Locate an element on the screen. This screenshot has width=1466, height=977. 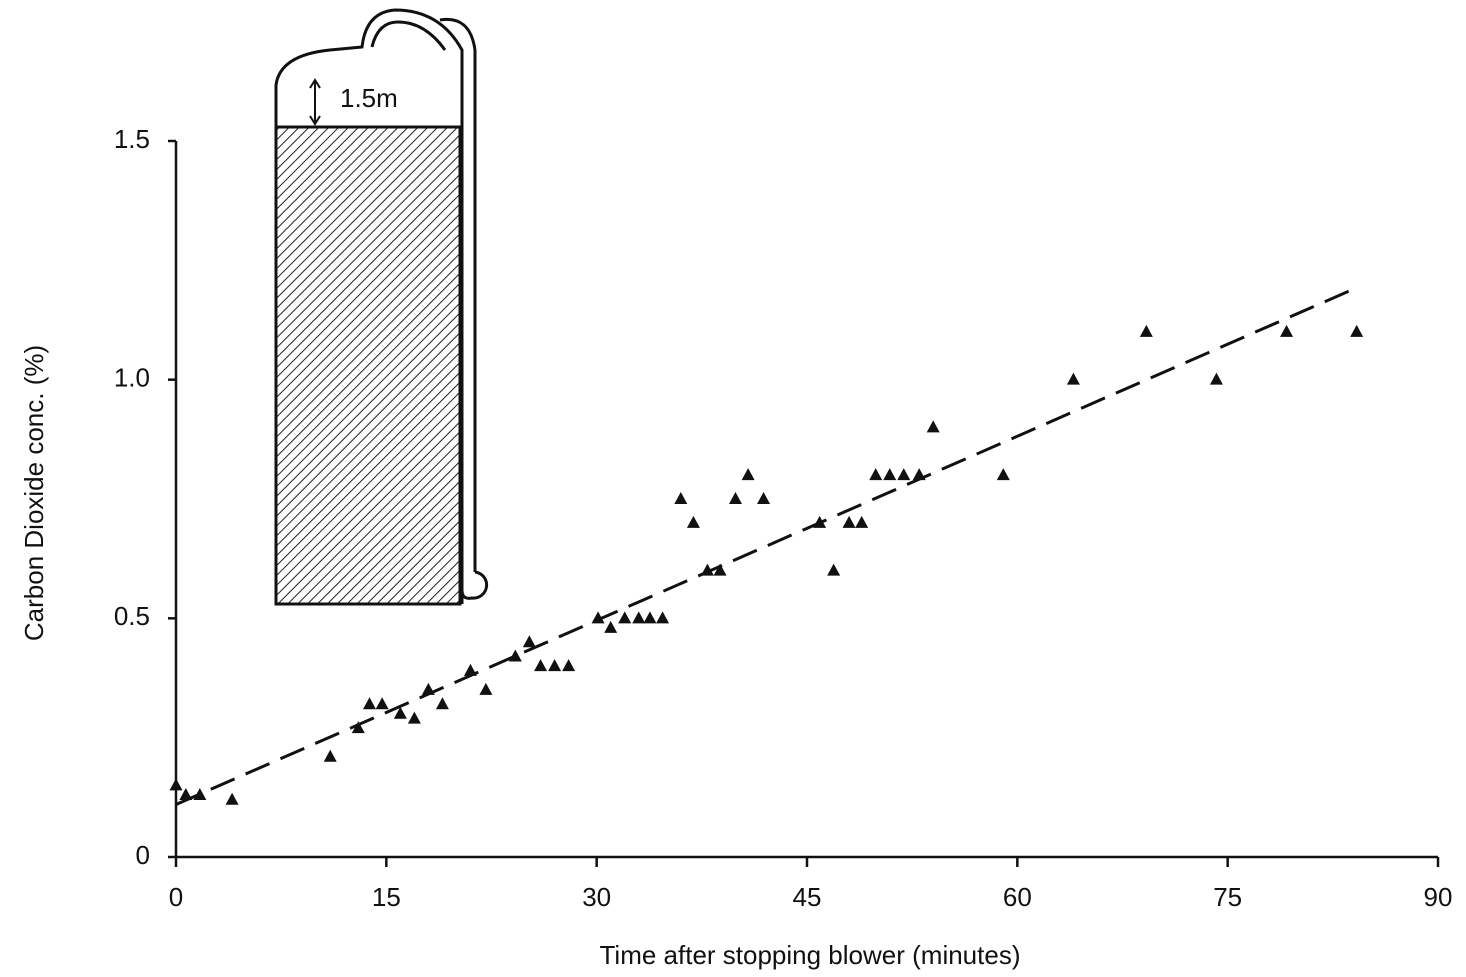
x-tick-label: 30 is located at coordinates (596, 897).